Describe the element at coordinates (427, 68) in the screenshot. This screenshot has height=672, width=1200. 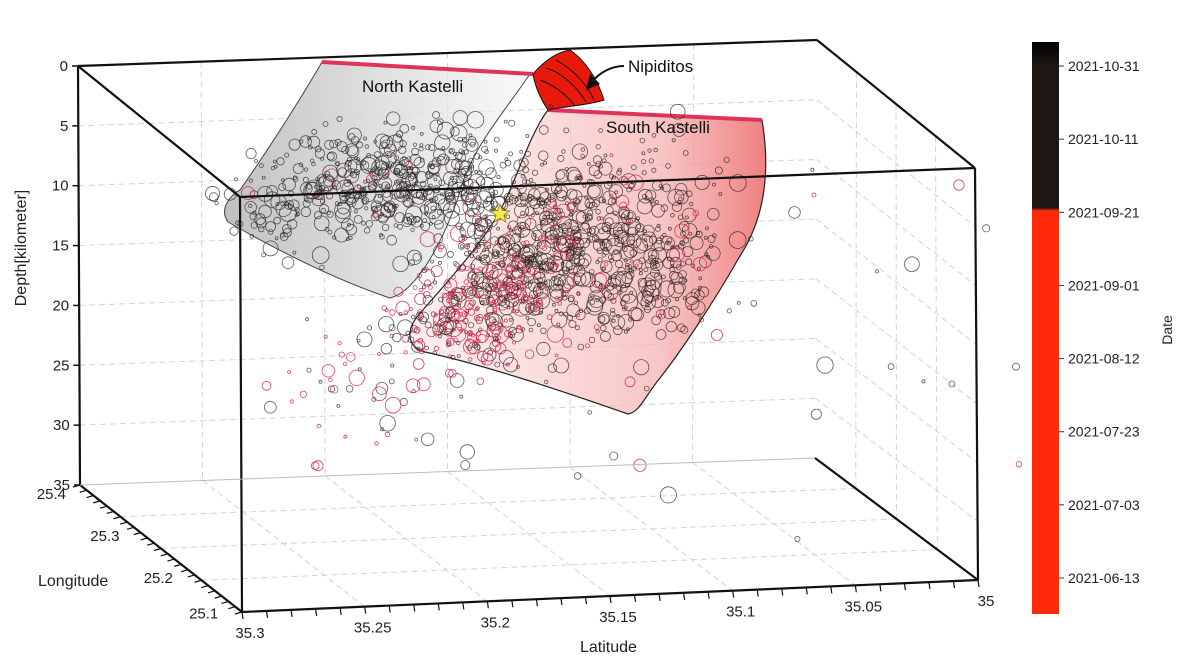
I see `north-kastelli-trace` at that location.